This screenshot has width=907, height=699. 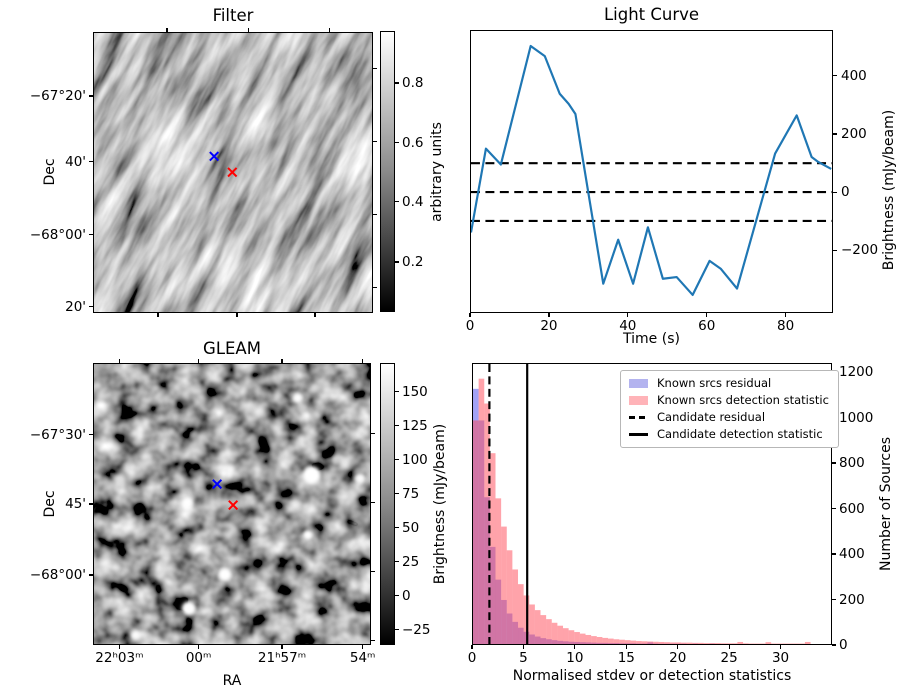 What do you see at coordinates (472, 658) in the screenshot?
I see `hist-xtick-label: 0` at bounding box center [472, 658].